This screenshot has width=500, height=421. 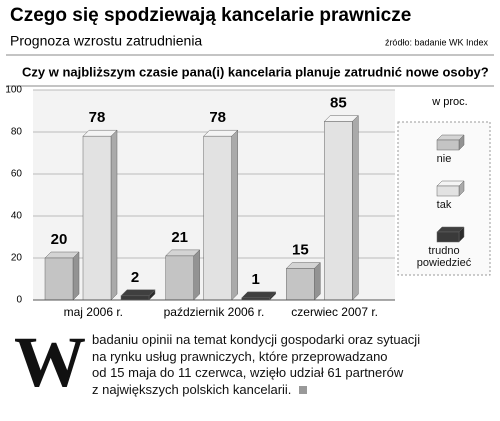 I want to click on x-tick-label: maj 2006 r., so click(x=93, y=312).